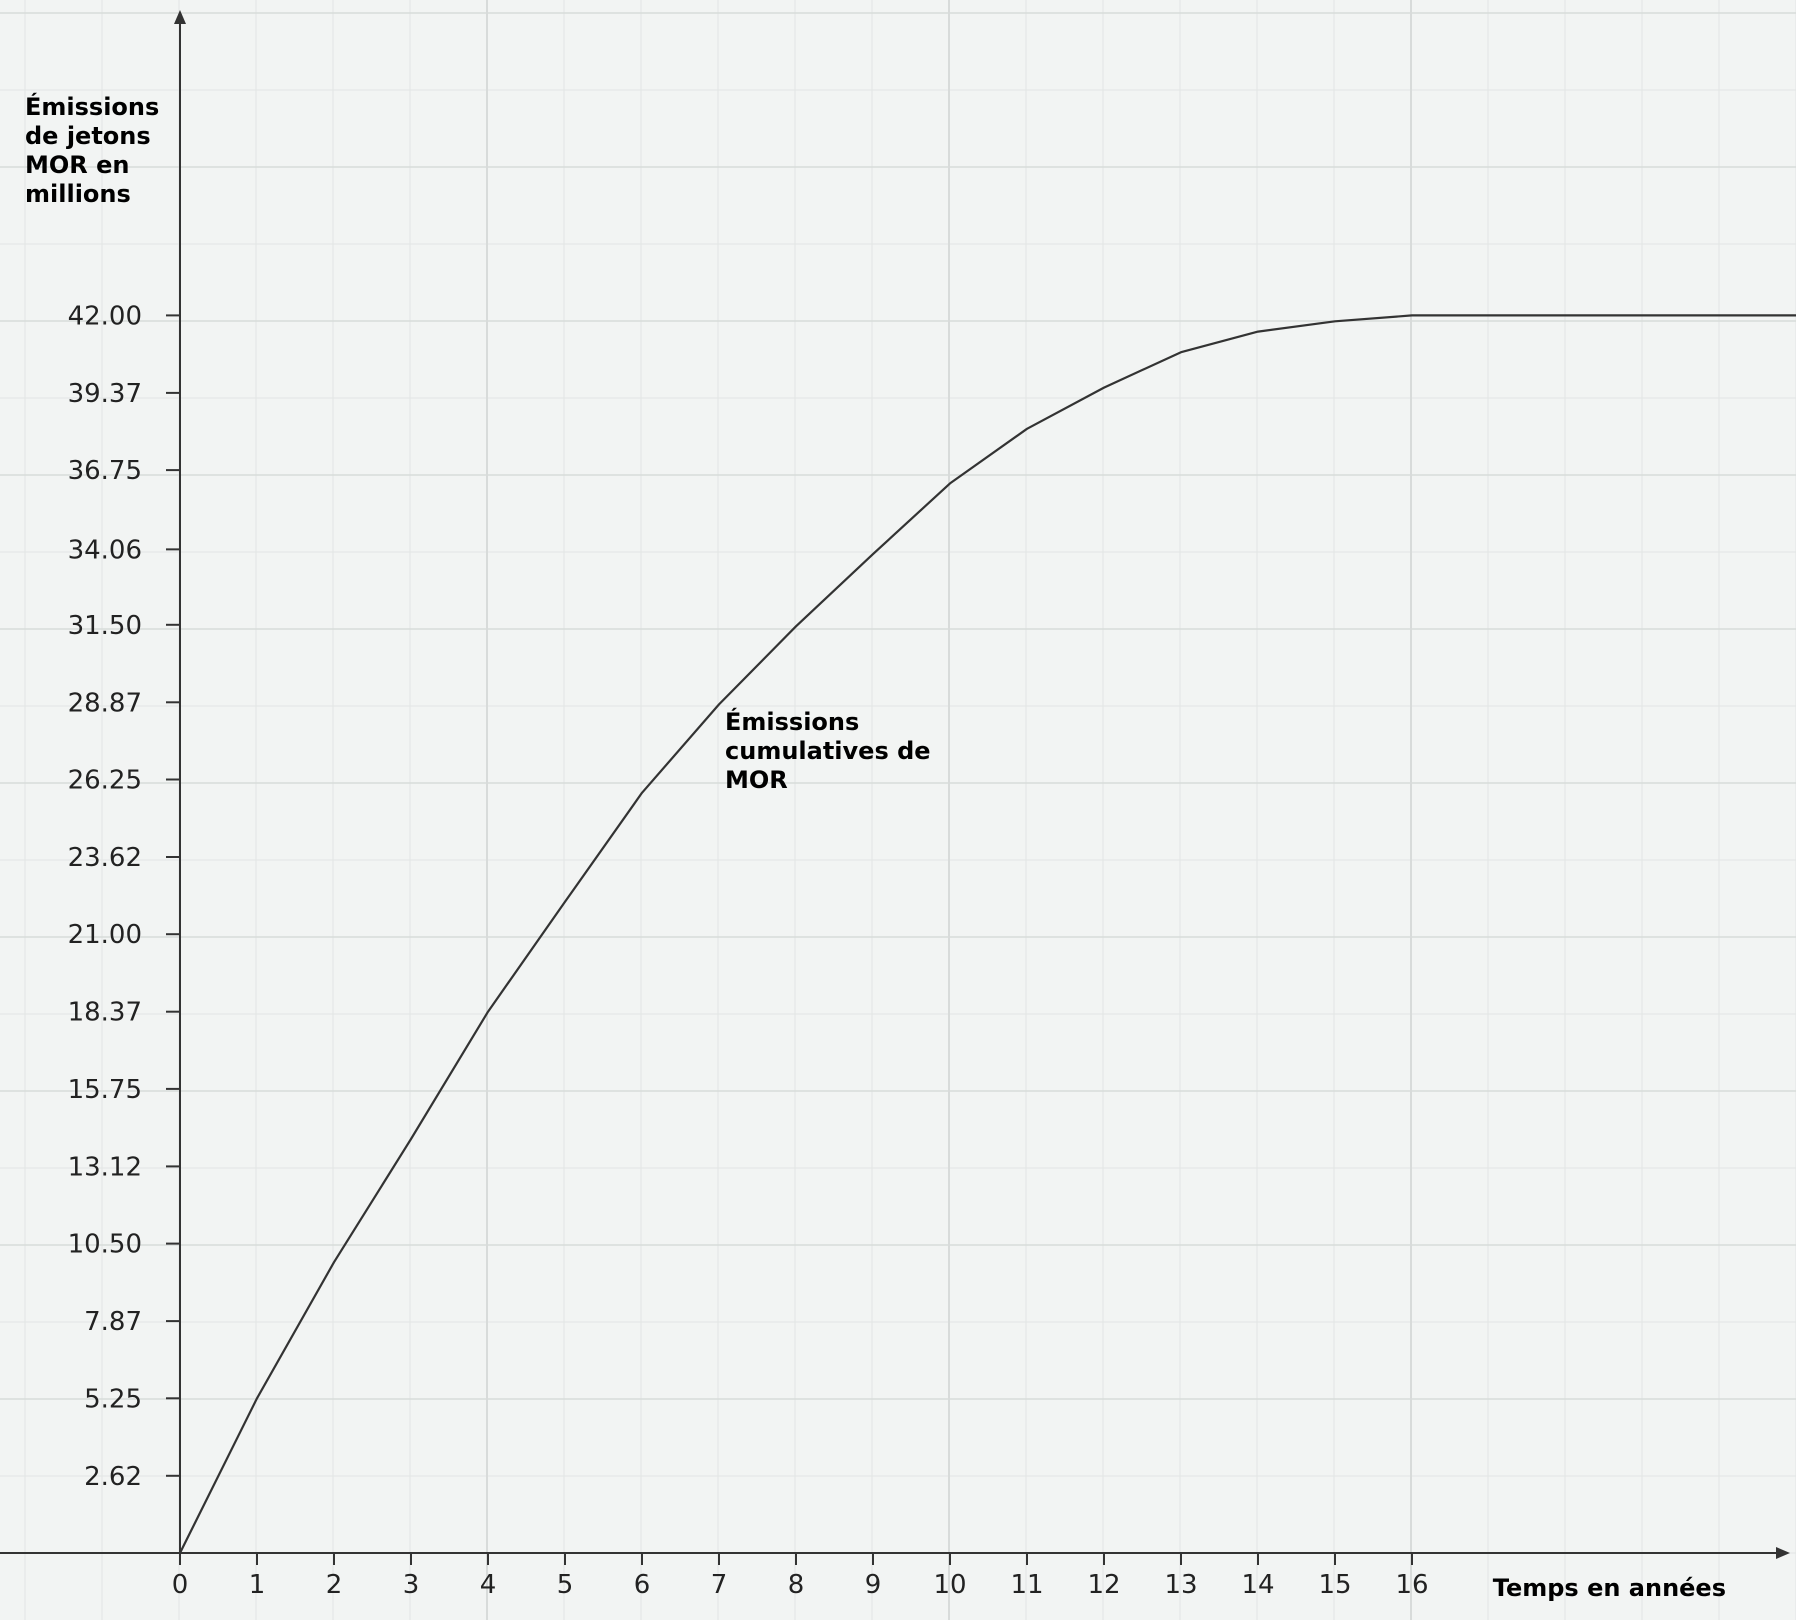 Image resolution: width=1796 pixels, height=1620 pixels. What do you see at coordinates (105, 1013) in the screenshot?
I see `y-tick-label: 18.37` at bounding box center [105, 1013].